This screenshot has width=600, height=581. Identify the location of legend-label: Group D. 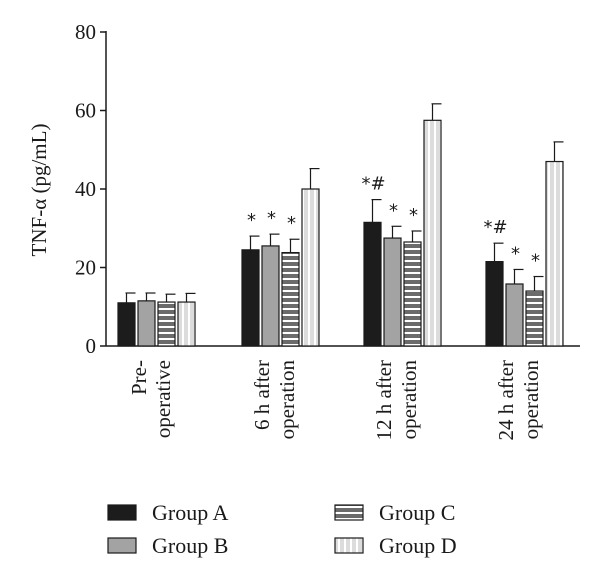
(418, 545).